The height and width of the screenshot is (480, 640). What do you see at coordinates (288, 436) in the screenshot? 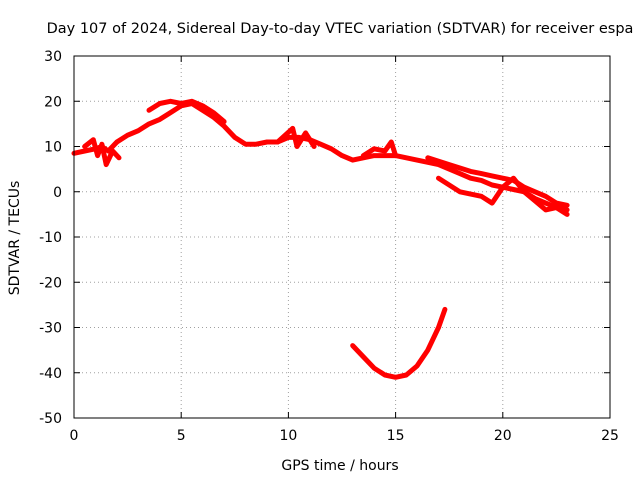
I see `x-tick-label: 10` at bounding box center [288, 436].